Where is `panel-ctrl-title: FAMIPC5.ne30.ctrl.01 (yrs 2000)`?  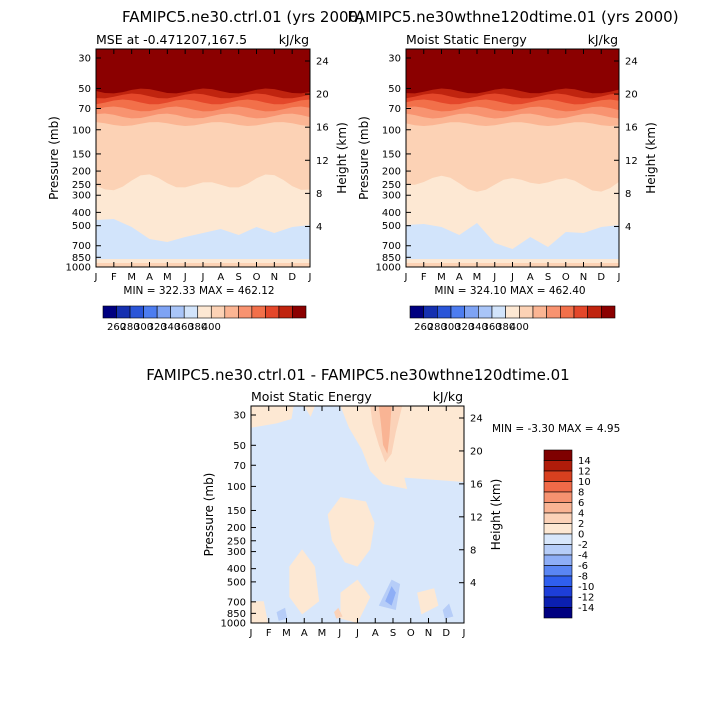
panel-ctrl-title: FAMIPC5.ne30.ctrl.01 (yrs 2000) is located at coordinates (243, 17).